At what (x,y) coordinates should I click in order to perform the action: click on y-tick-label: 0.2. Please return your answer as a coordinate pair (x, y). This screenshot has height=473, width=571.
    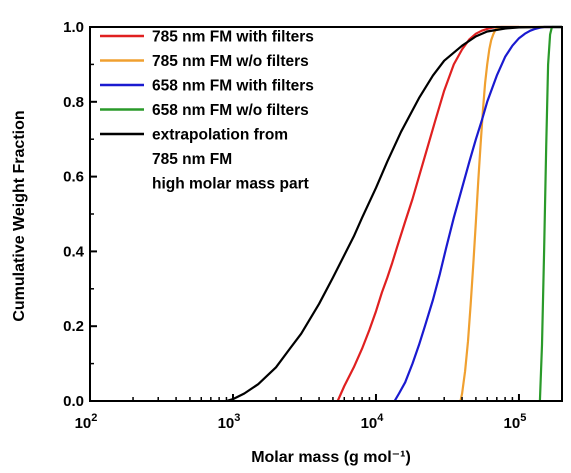
    Looking at the image, I should click on (73, 326).